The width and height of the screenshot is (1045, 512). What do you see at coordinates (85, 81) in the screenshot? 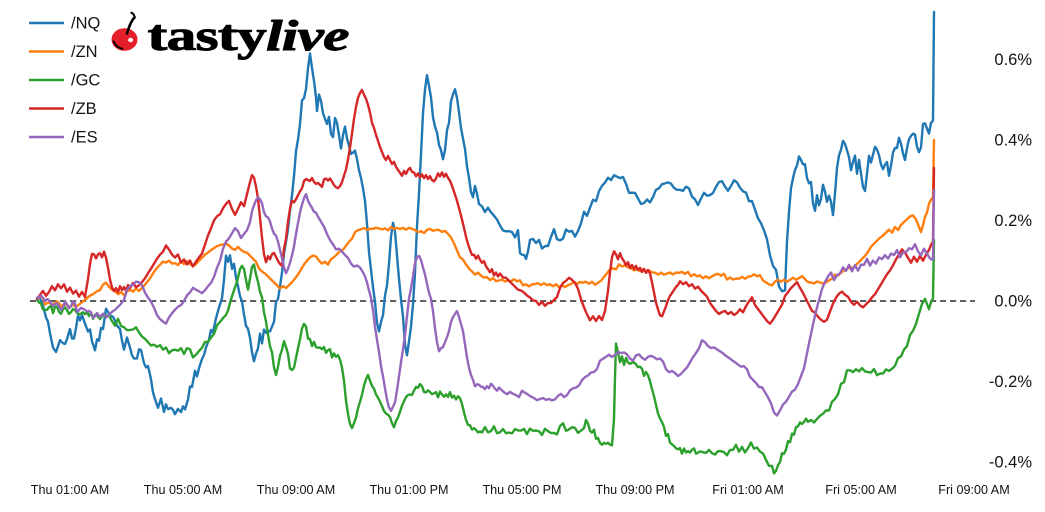
I see `svg-text: /GC` at bounding box center [85, 81].